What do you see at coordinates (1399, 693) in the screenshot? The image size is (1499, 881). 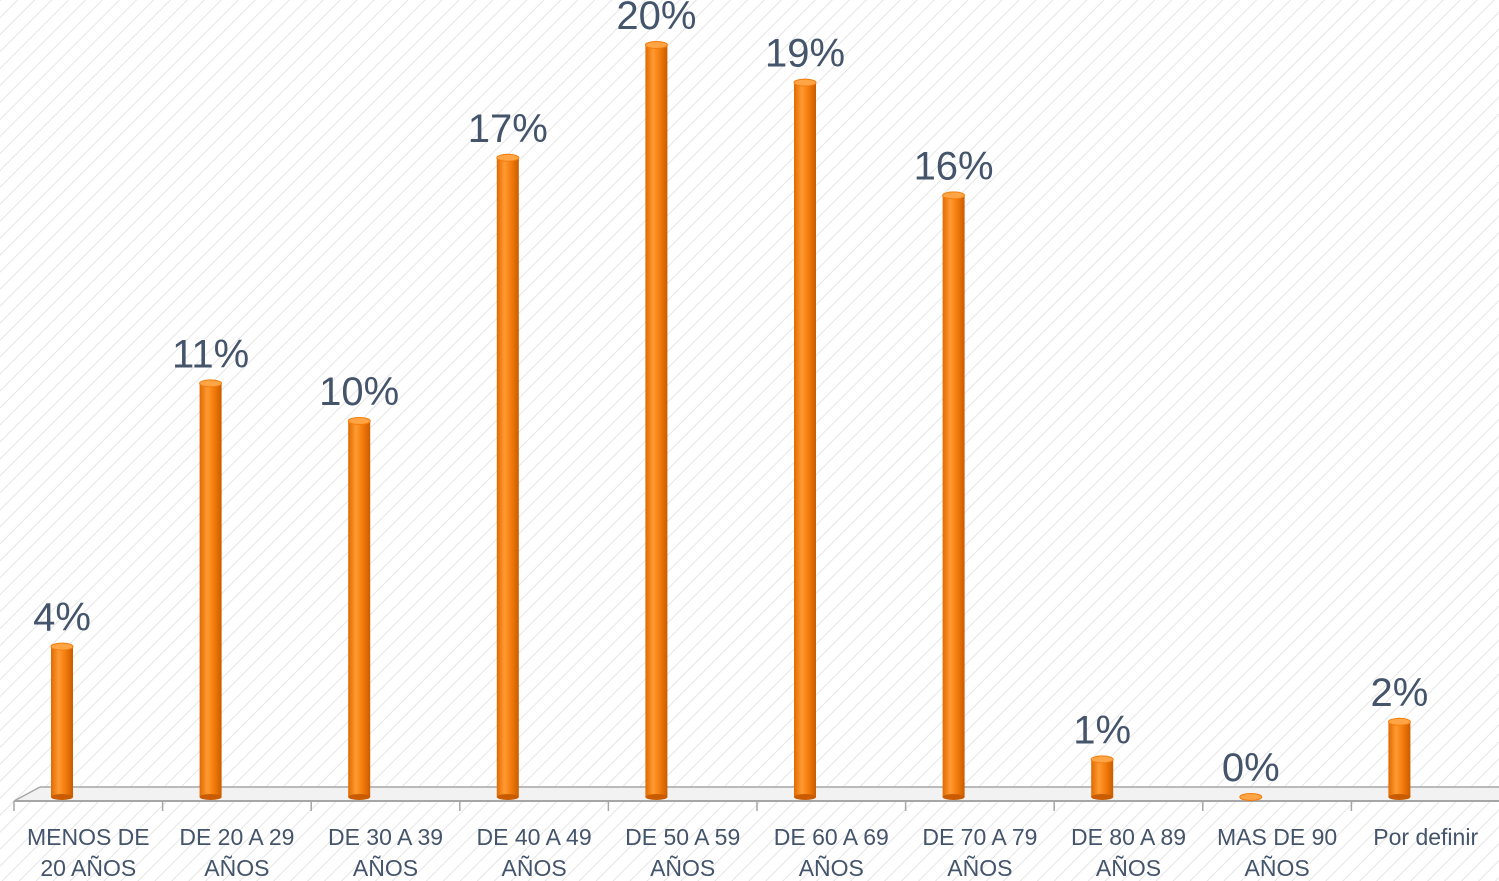 I see `data-label: 2%` at bounding box center [1399, 693].